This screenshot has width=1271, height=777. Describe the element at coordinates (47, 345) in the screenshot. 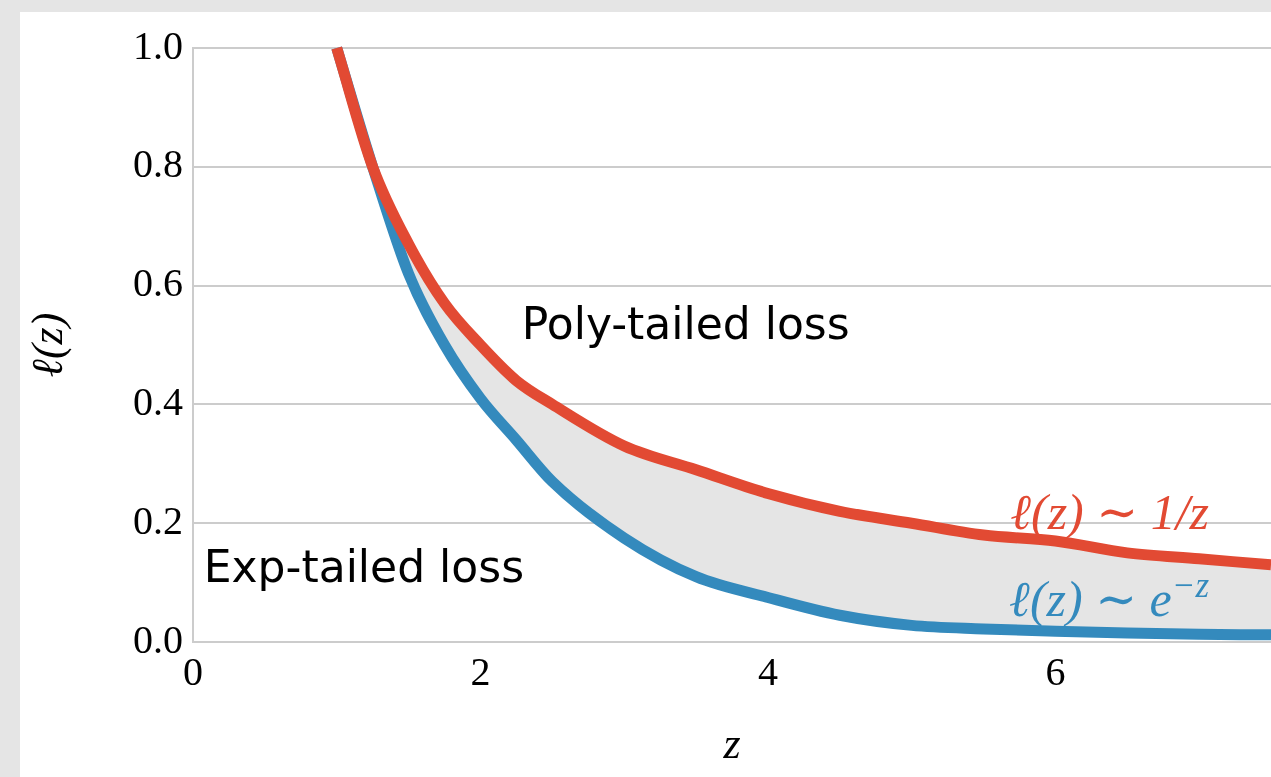

I see `y-axis-title: ℓ(z)` at that location.